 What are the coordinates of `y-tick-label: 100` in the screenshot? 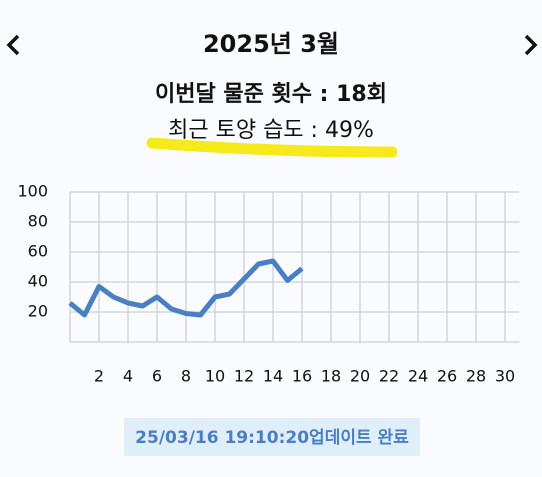 It's located at (32, 191).